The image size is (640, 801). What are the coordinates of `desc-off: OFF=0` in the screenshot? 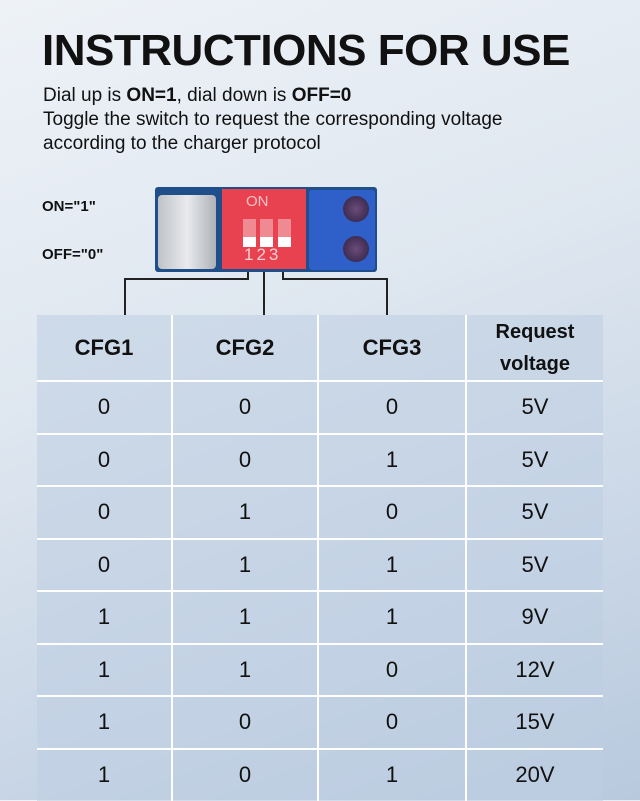 It's located at (322, 95).